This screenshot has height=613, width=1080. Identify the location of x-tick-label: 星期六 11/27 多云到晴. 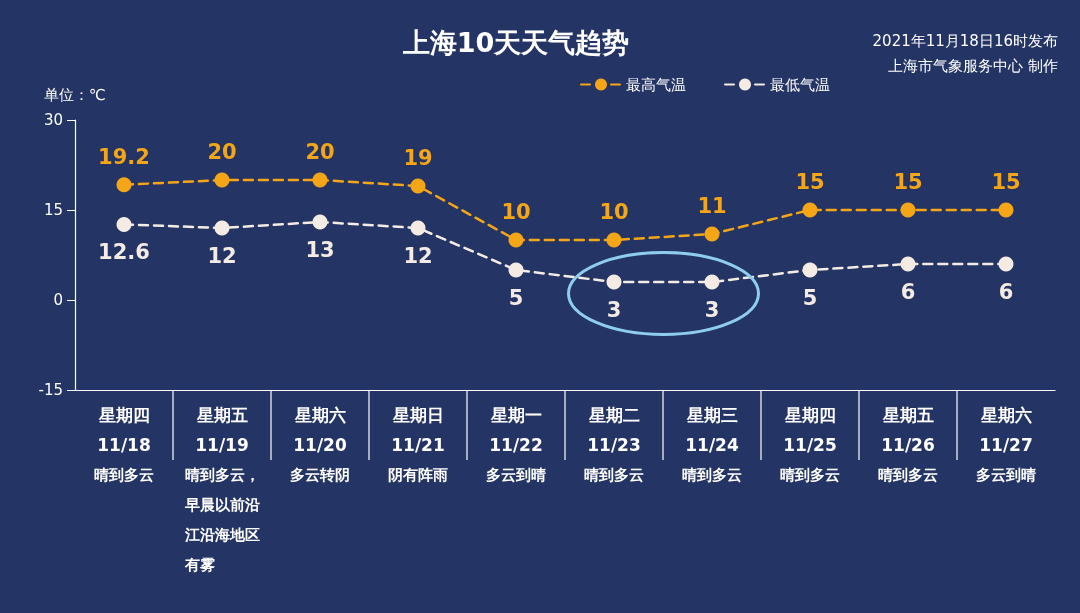
(1006, 444).